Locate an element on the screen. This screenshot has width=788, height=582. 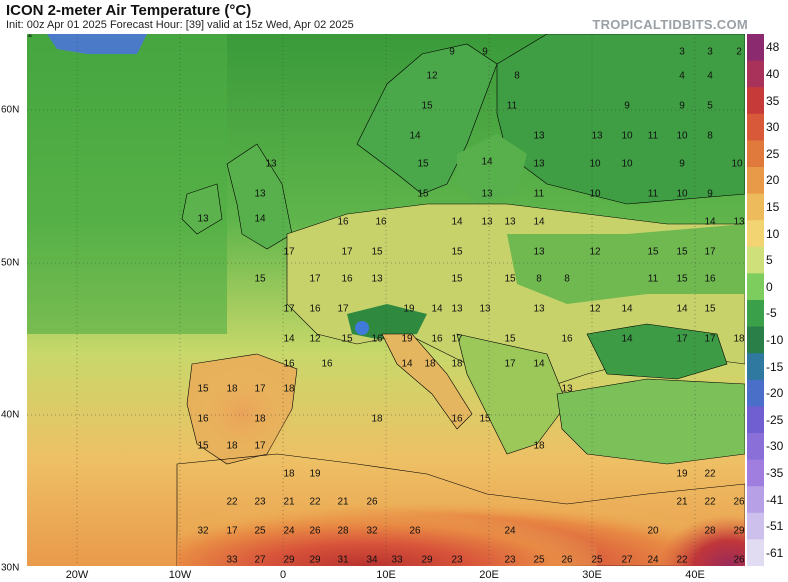
temperature-label: 33 is located at coordinates (397, 560).